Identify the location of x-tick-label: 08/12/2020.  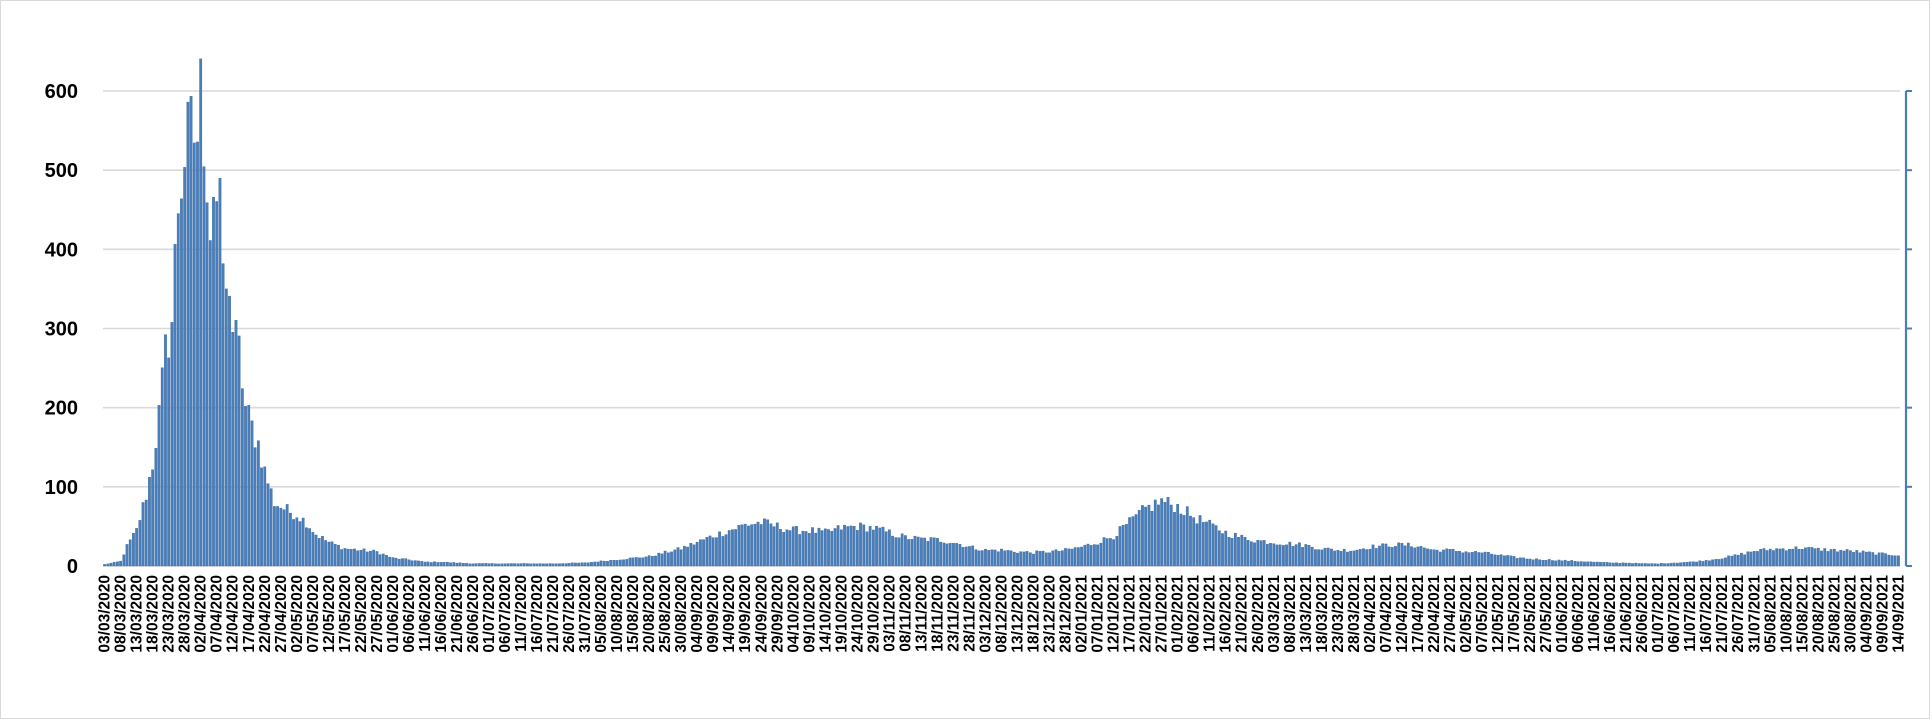
(1002, 614).